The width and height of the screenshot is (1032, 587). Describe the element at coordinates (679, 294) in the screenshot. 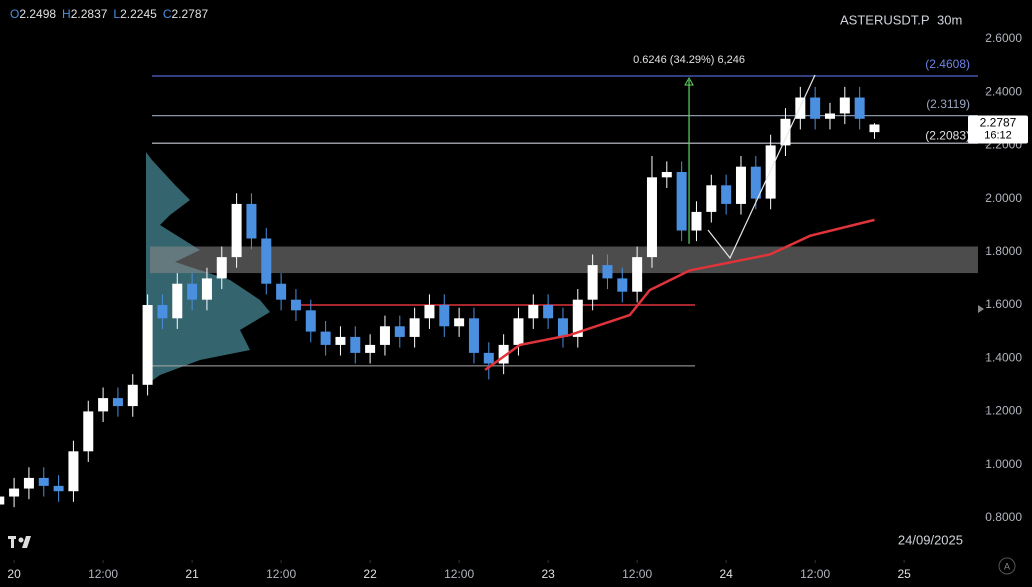

I see `moving-average` at that location.